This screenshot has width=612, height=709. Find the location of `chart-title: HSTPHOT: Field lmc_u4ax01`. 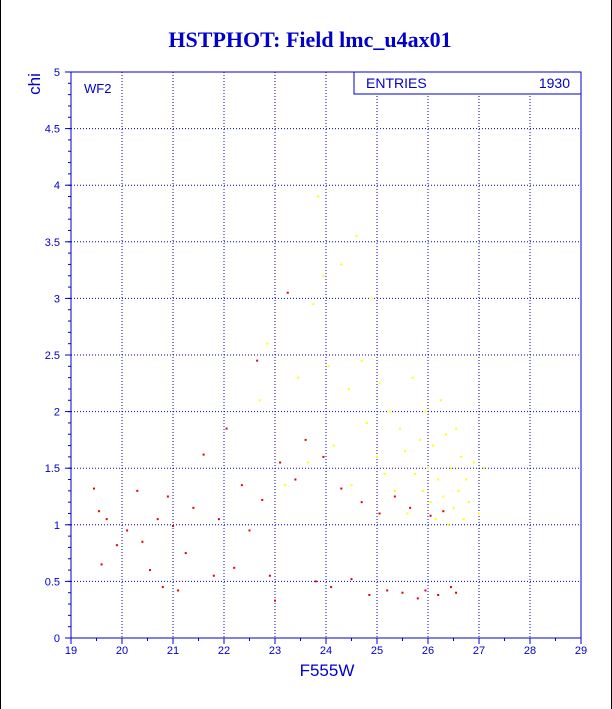

chart-title: HSTPHOT: Field lmc_u4ax01 is located at coordinates (309, 39).